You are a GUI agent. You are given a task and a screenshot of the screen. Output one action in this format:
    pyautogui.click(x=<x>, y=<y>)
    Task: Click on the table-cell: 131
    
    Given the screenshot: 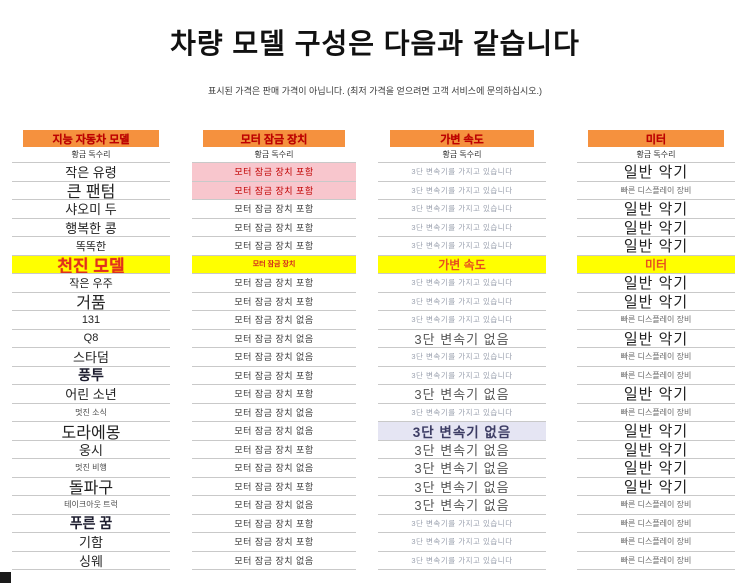 What is the action you would take?
    pyautogui.click(x=91, y=320)
    